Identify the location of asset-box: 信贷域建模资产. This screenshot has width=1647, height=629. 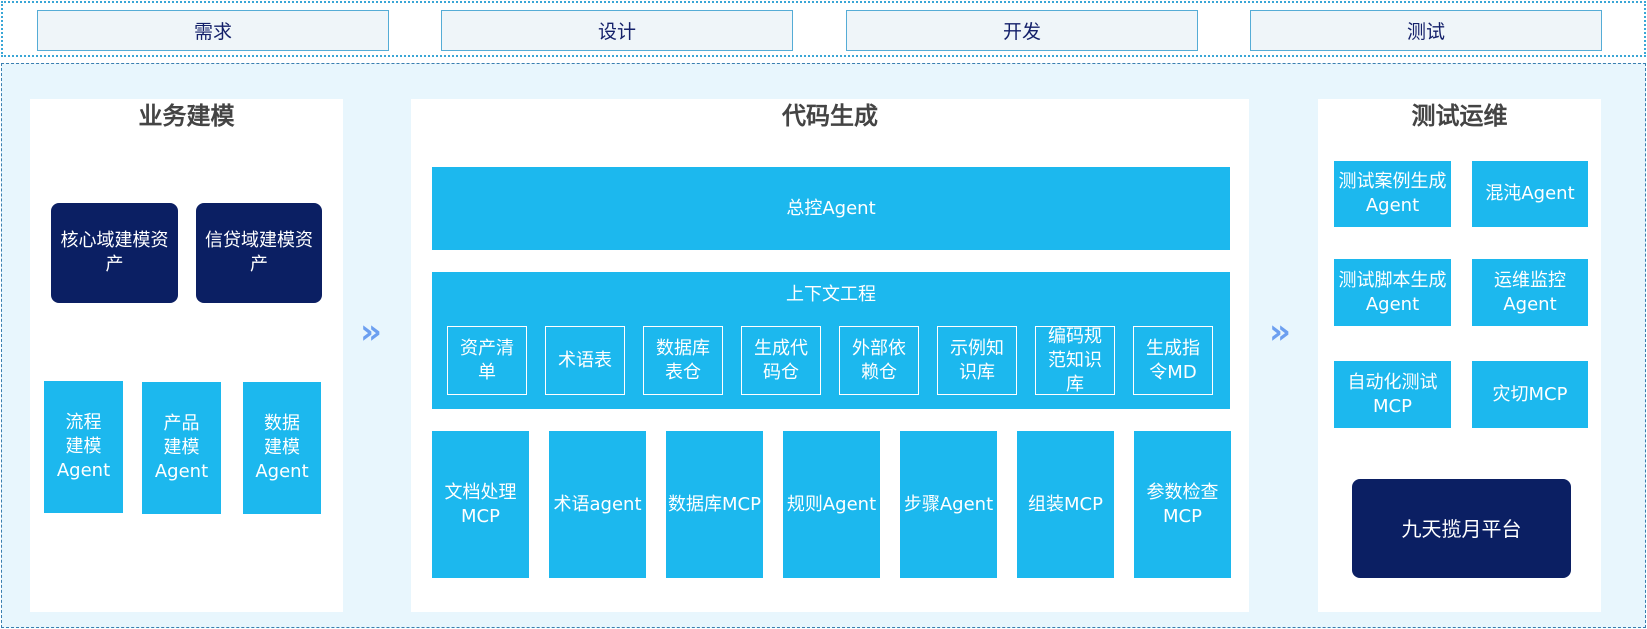
(259, 253).